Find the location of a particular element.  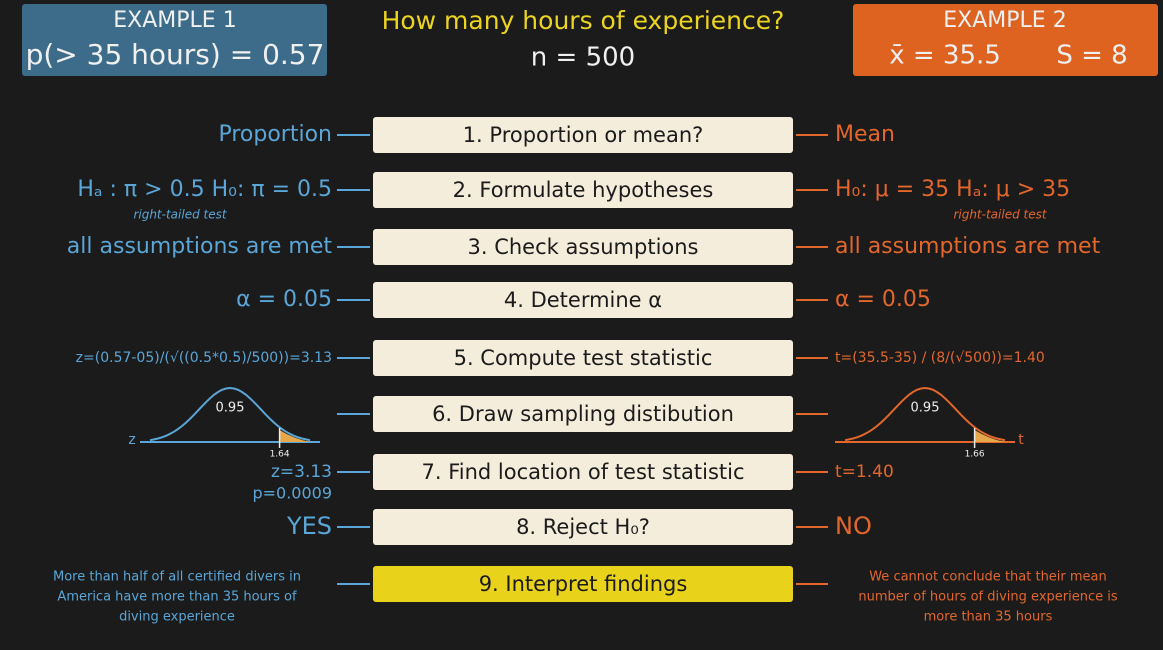

example2-mean: x̄ = 35.5 is located at coordinates (945, 56).